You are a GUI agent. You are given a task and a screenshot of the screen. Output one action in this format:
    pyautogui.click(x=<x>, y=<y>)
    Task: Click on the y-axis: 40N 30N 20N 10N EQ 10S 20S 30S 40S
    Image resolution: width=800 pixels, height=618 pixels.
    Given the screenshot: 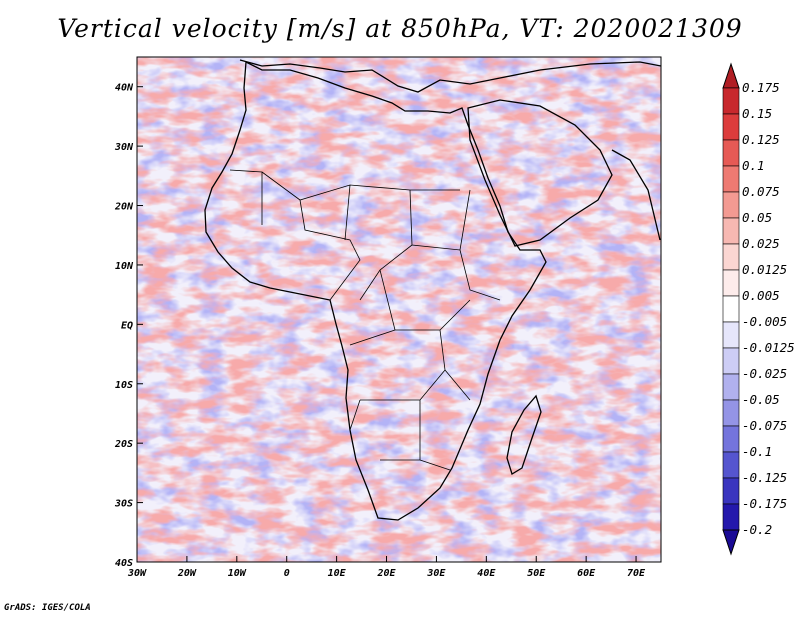 What is the action you would take?
    pyautogui.click(x=128, y=326)
    